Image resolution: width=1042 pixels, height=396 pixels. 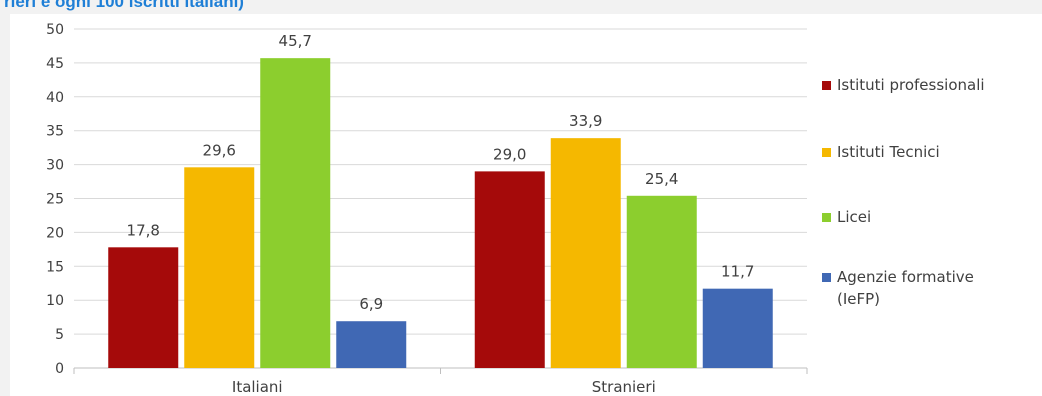 What do you see at coordinates (509, 154) in the screenshot?
I see `data-label: 29,0` at bounding box center [509, 154].